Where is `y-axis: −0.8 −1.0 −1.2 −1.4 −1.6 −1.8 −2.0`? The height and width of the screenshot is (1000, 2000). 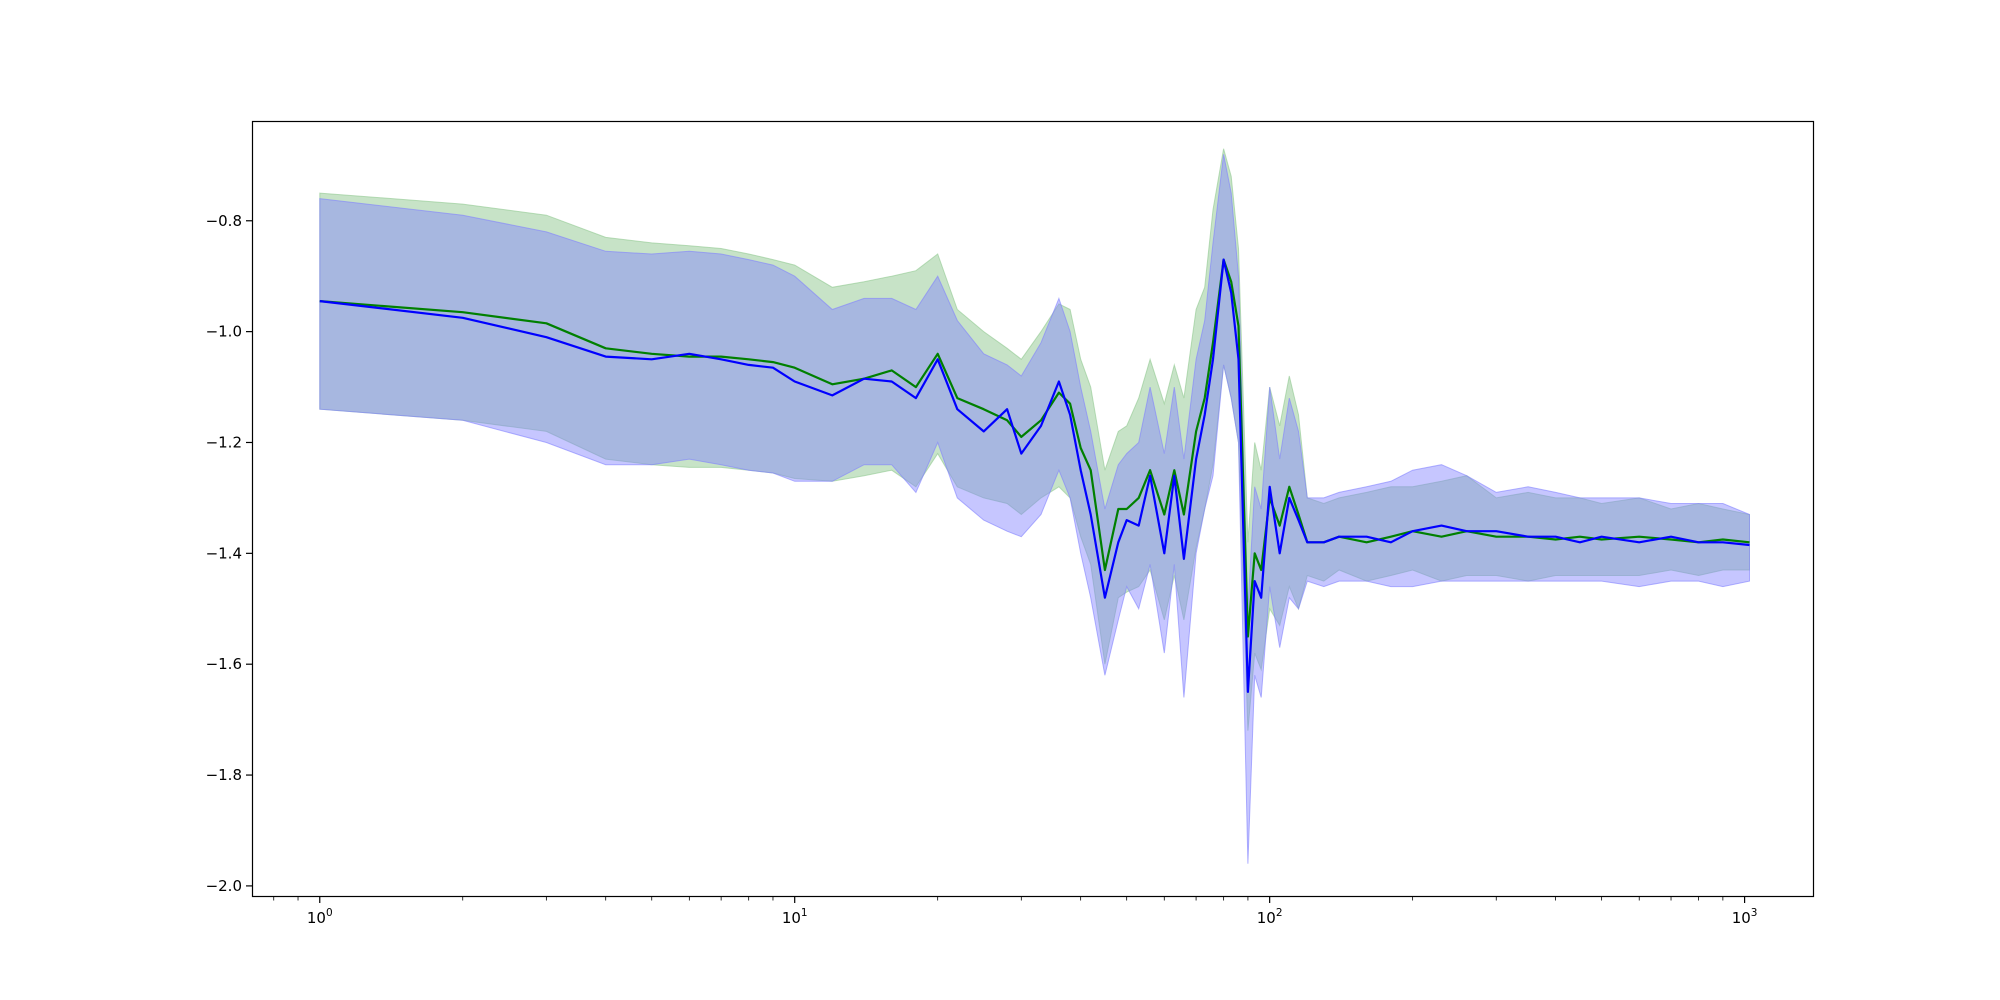 y-axis: −0.8 −1.0 −1.2 −1.4 −1.6 −1.8 −2.0 is located at coordinates (229, 553).